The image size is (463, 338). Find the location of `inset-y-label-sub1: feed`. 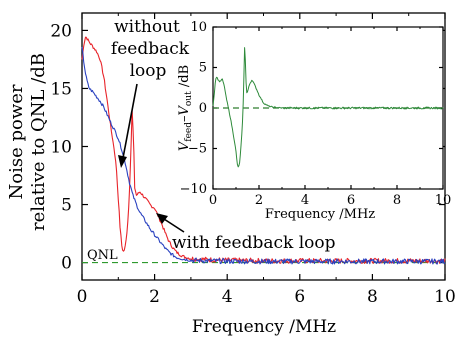

inset-y-label-sub1: feed is located at coordinates (189, 132).